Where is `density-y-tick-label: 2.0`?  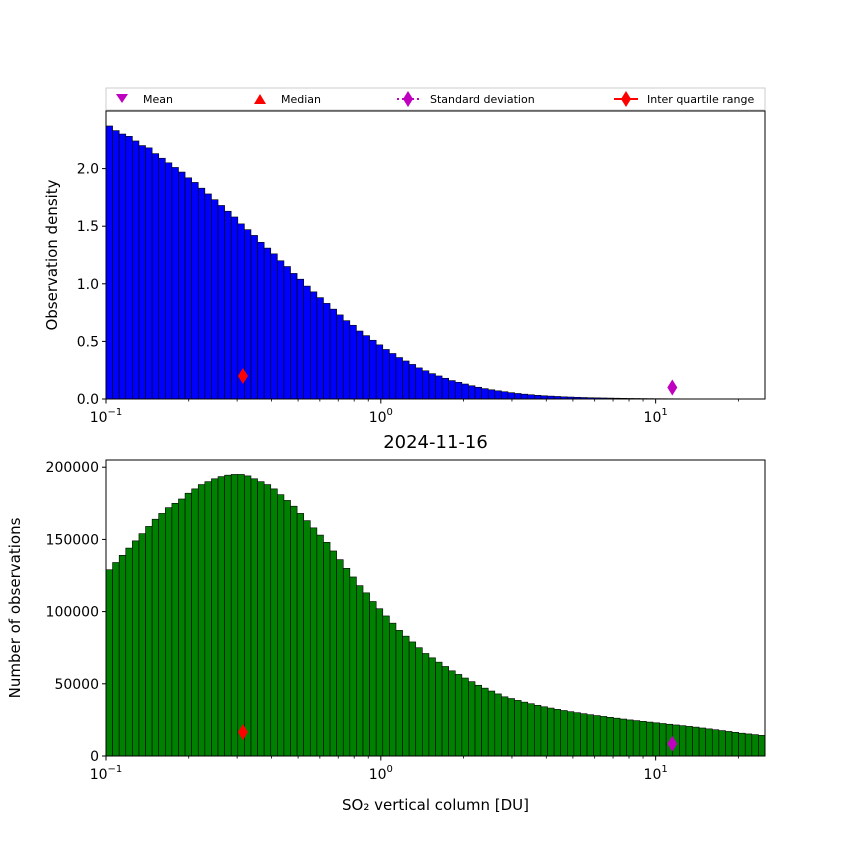
density-y-tick-label: 2.0 is located at coordinates (88, 170).